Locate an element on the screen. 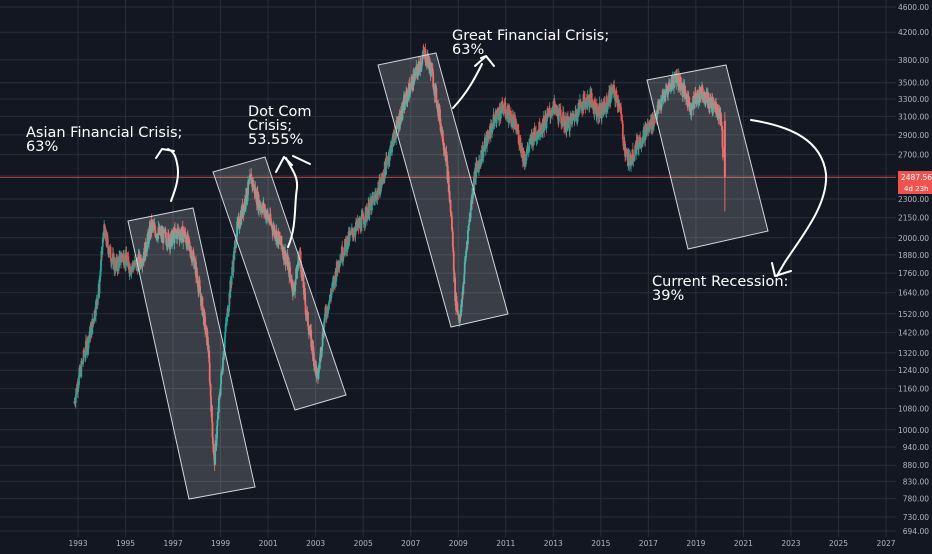  y-tick-label: 1080.00 is located at coordinates (913, 408).